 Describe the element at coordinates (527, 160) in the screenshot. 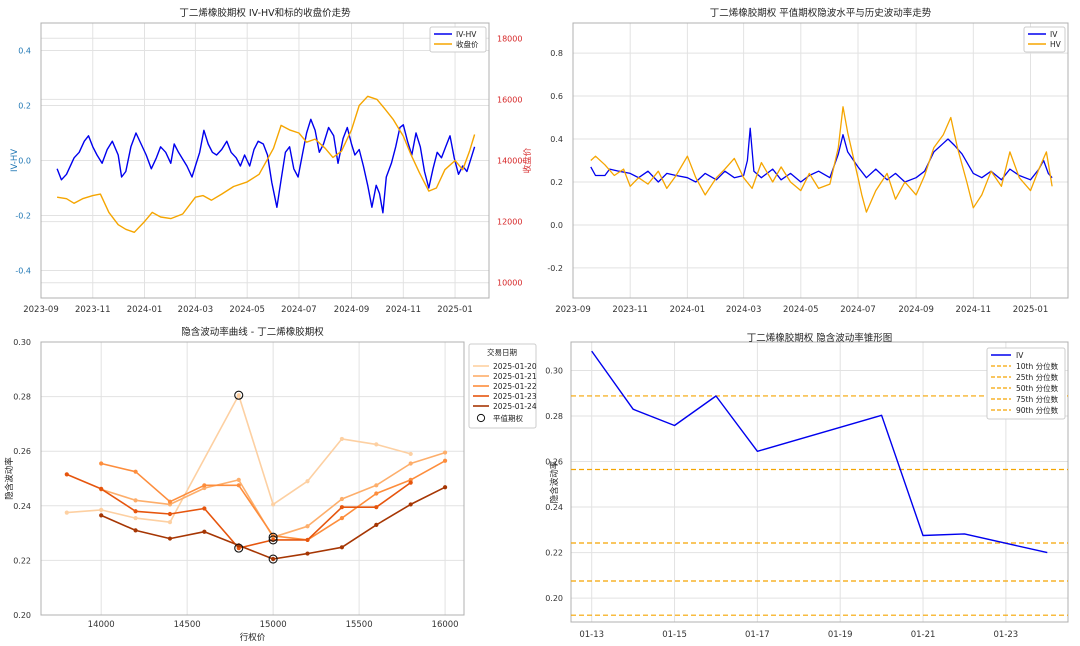

I see `y2-axis-label: 收盘价` at that location.